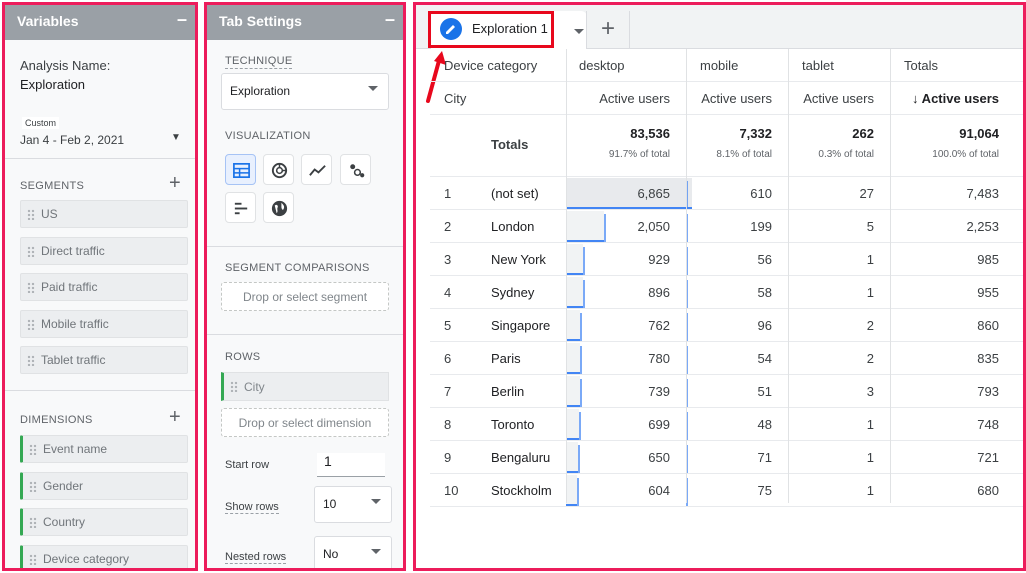 Image resolution: width=1026 pixels, height=573 pixels. Describe the element at coordinates (256, 557) in the screenshot. I see `nested-rows-label: Nested rows` at that location.